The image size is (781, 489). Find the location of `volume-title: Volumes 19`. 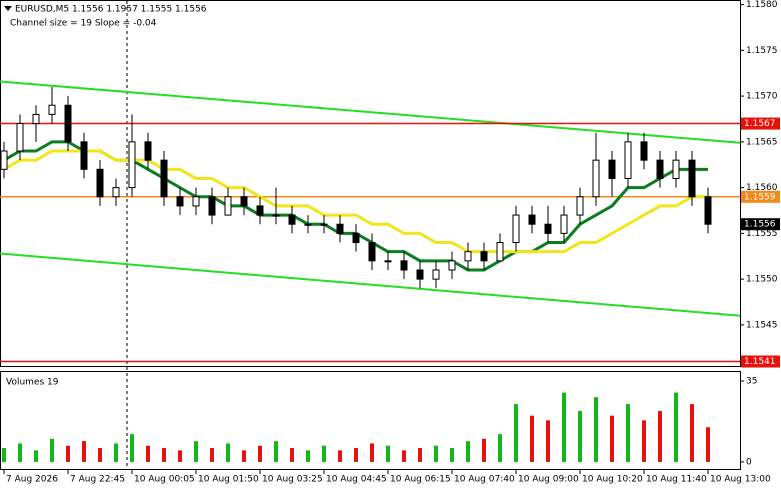

volume-title: Volumes 19 is located at coordinates (32, 383).